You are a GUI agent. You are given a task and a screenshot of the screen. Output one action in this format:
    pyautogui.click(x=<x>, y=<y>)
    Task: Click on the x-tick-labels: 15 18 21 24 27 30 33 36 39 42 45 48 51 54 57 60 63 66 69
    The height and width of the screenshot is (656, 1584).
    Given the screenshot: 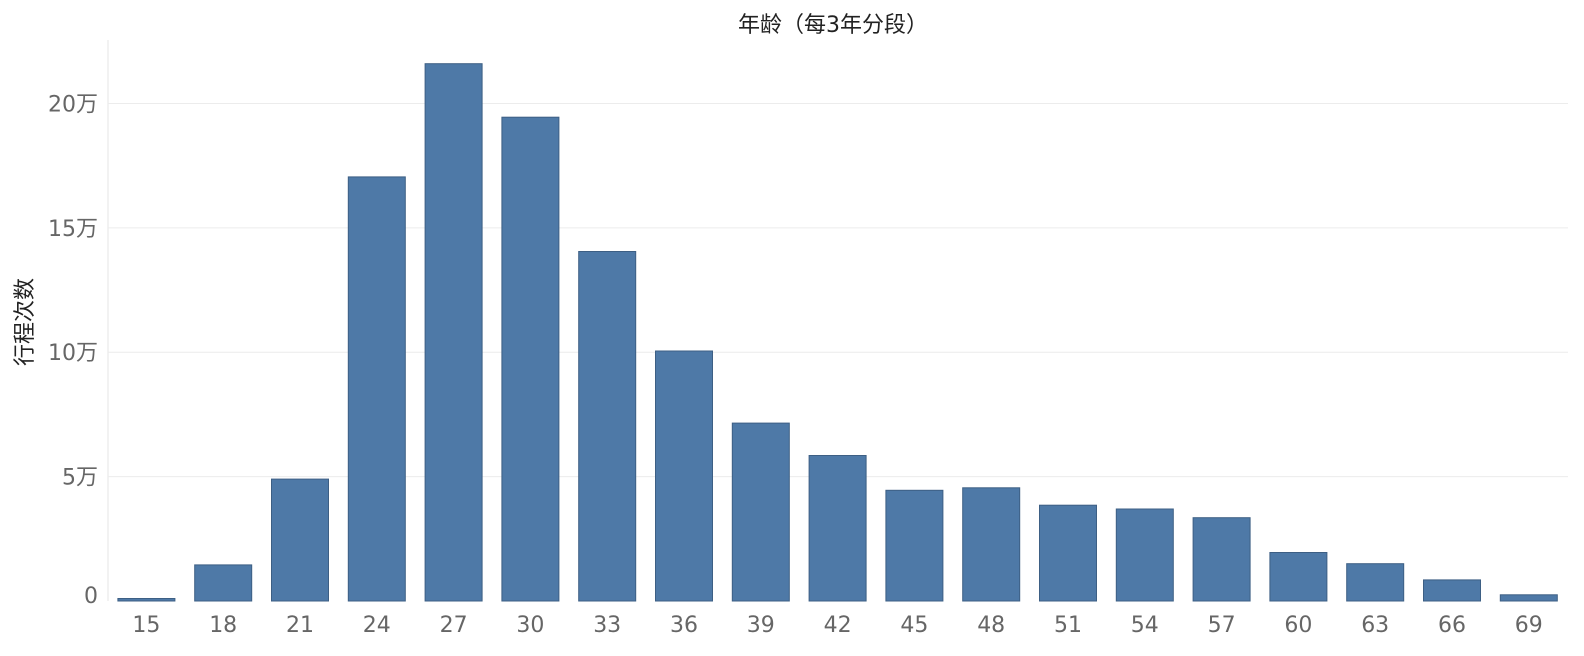 What is the action you would take?
    pyautogui.click(x=837, y=625)
    